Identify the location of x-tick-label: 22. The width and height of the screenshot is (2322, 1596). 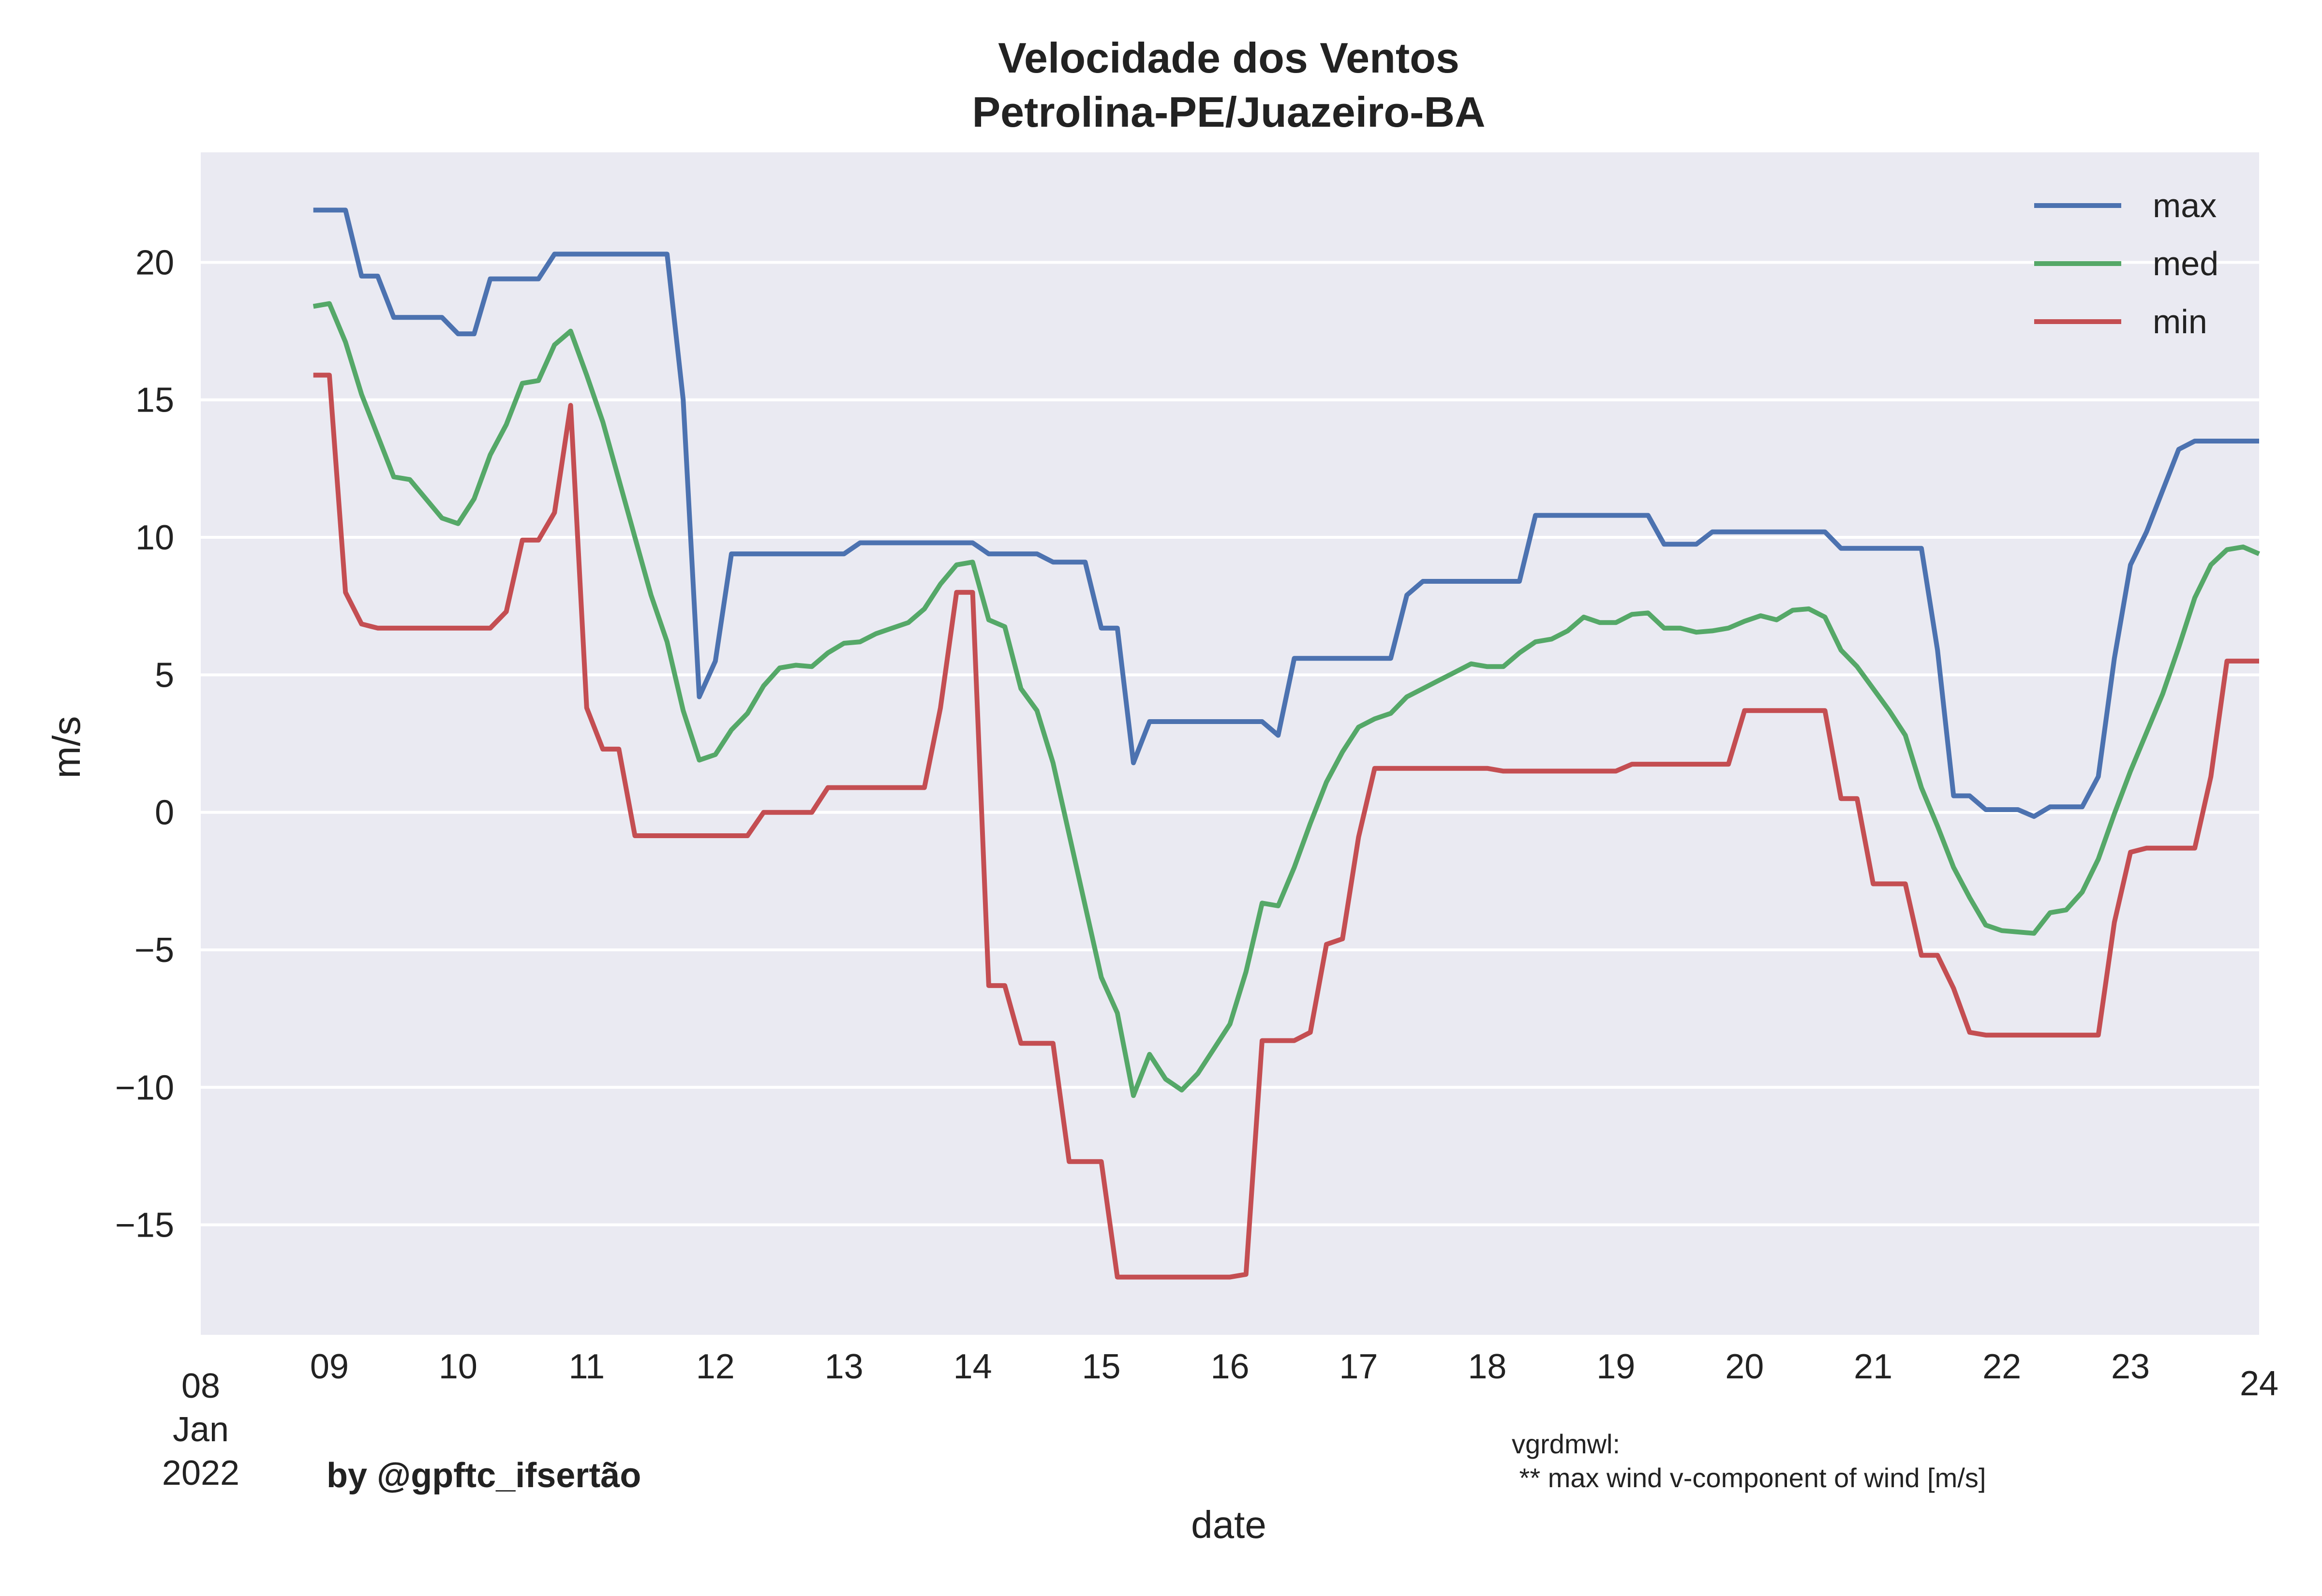
(2001, 1366).